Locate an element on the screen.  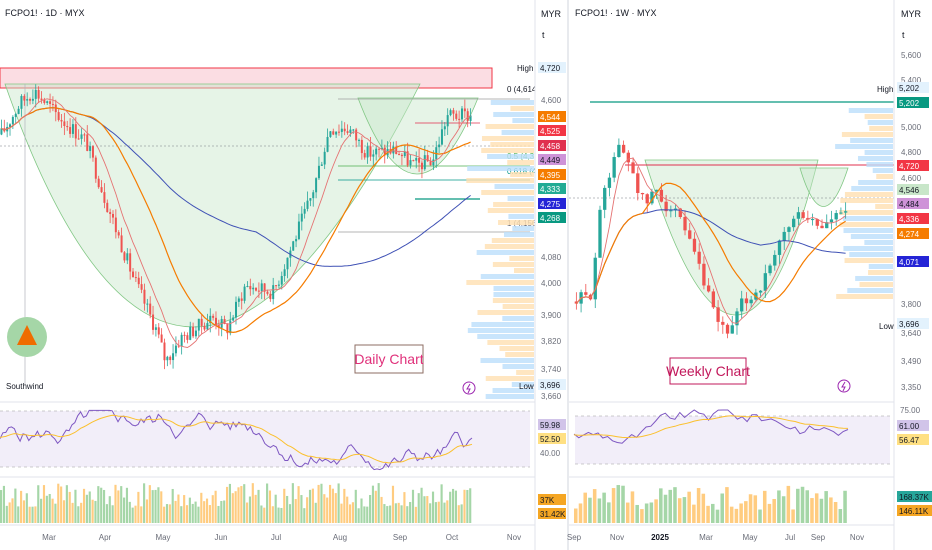
daily-x-tick: Oct is located at coordinates (452, 537).